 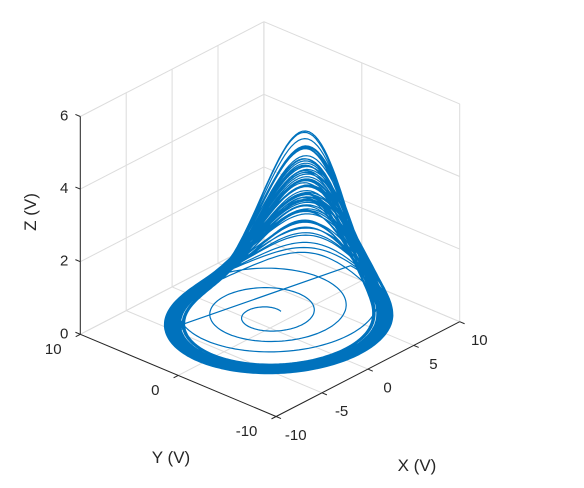 I want to click on y-tick-label: 0, so click(x=155, y=390).